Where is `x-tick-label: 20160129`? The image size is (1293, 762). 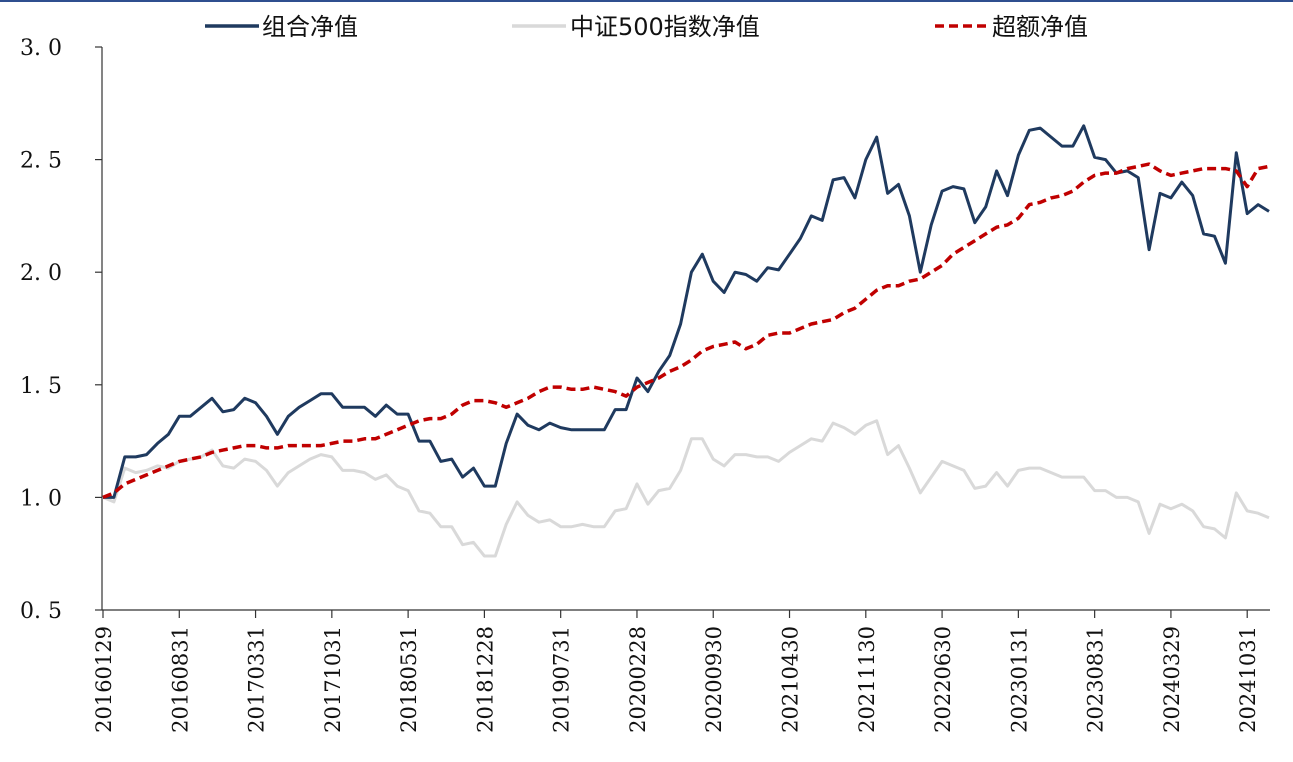 x-tick-label: 20160129 is located at coordinates (104, 679).